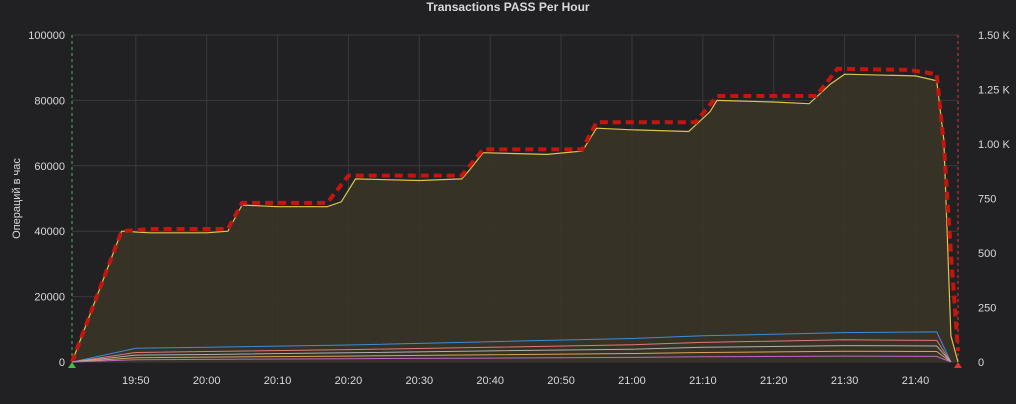 The image size is (1016, 404). Describe the element at coordinates (994, 145) in the screenshot. I see `y2-tick-label: 1.00 K` at that location.